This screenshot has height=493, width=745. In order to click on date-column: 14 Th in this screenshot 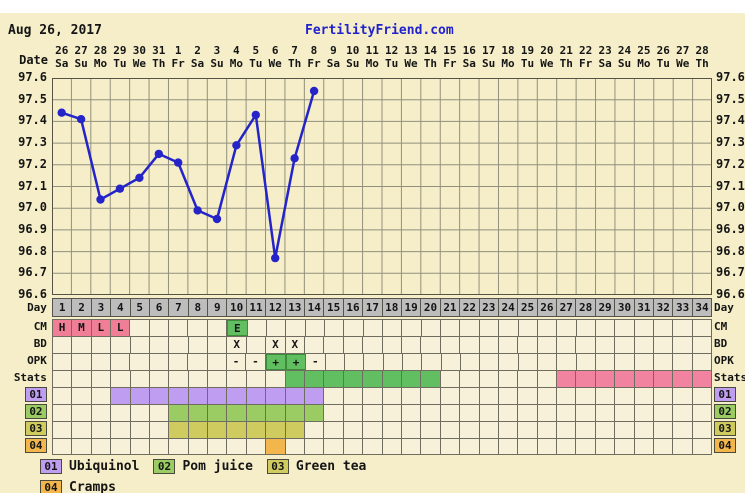, I will do `click(430, 57)`.